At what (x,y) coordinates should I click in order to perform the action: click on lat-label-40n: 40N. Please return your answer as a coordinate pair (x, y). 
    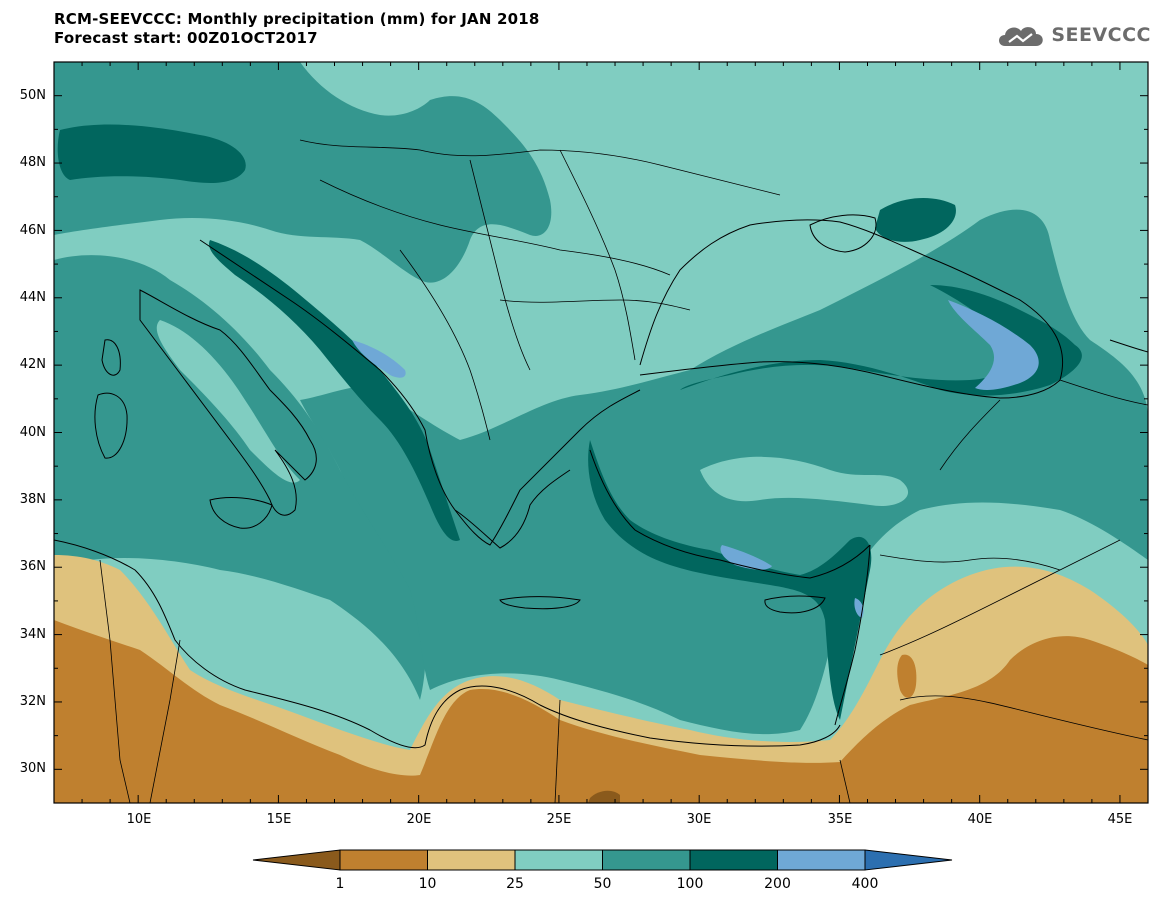
    Looking at the image, I should click on (32, 432).